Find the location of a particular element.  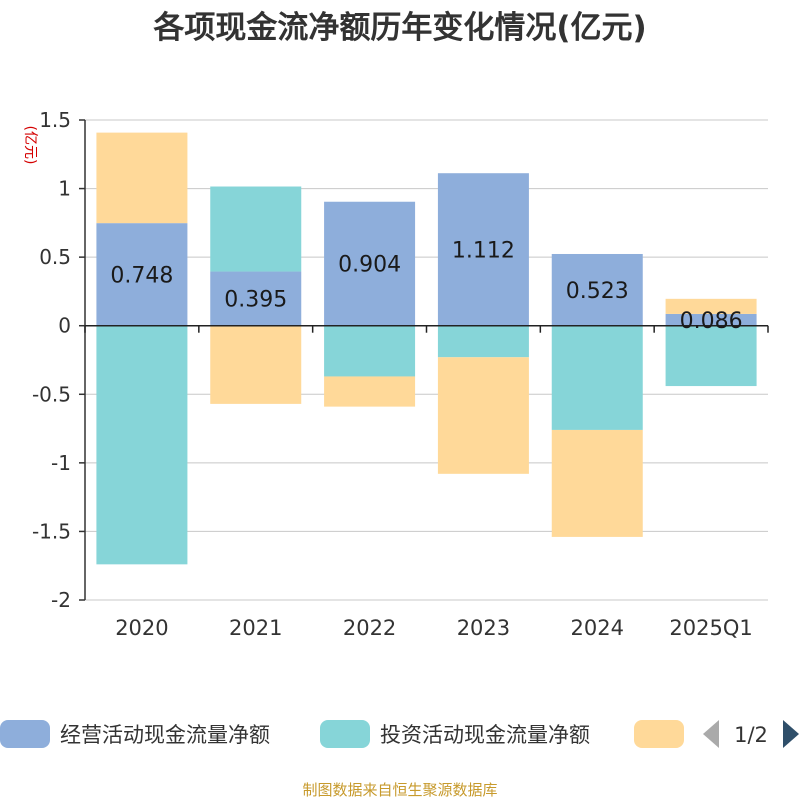

legend-page-indicator: 1/2 is located at coordinates (751, 735).